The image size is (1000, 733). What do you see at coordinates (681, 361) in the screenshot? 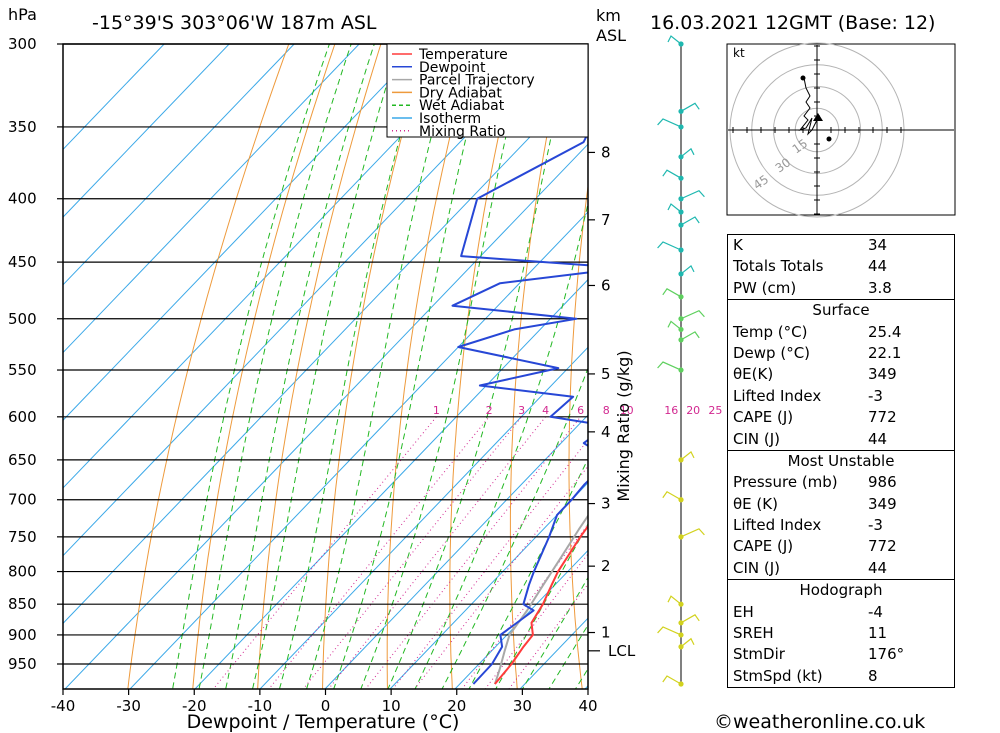
I see `wind-profile` at bounding box center [681, 361].